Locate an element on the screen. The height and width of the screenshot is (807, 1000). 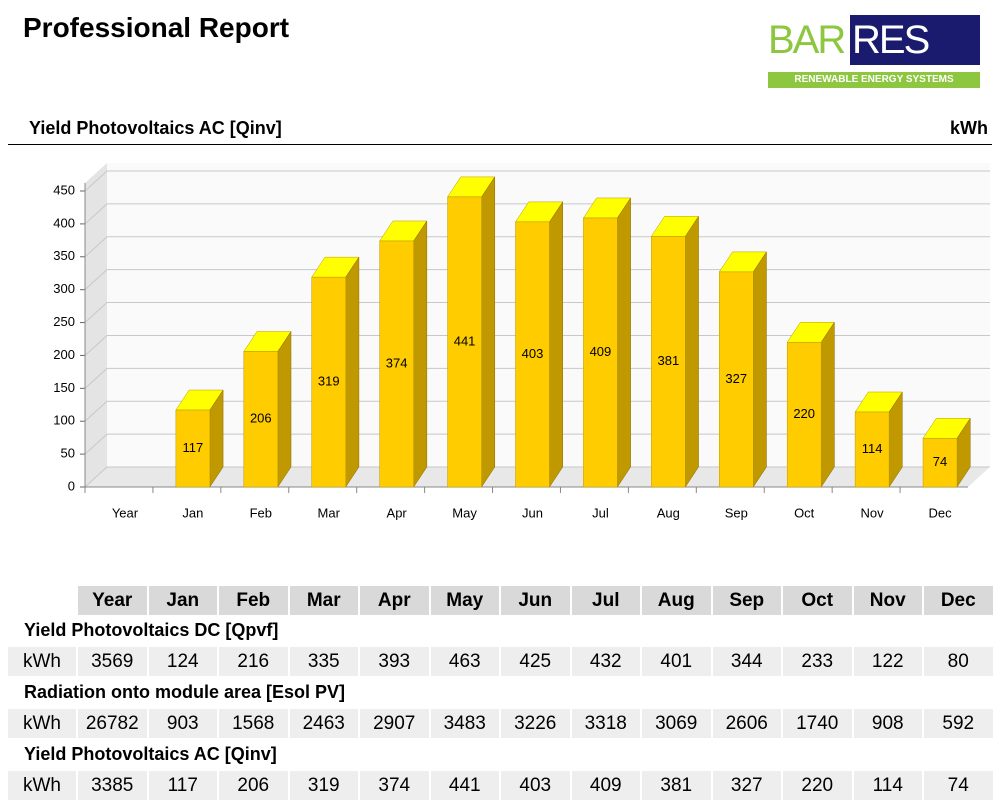
chart-title: Yield Photovoltaics AC [Qinv] is located at coordinates (155, 128).